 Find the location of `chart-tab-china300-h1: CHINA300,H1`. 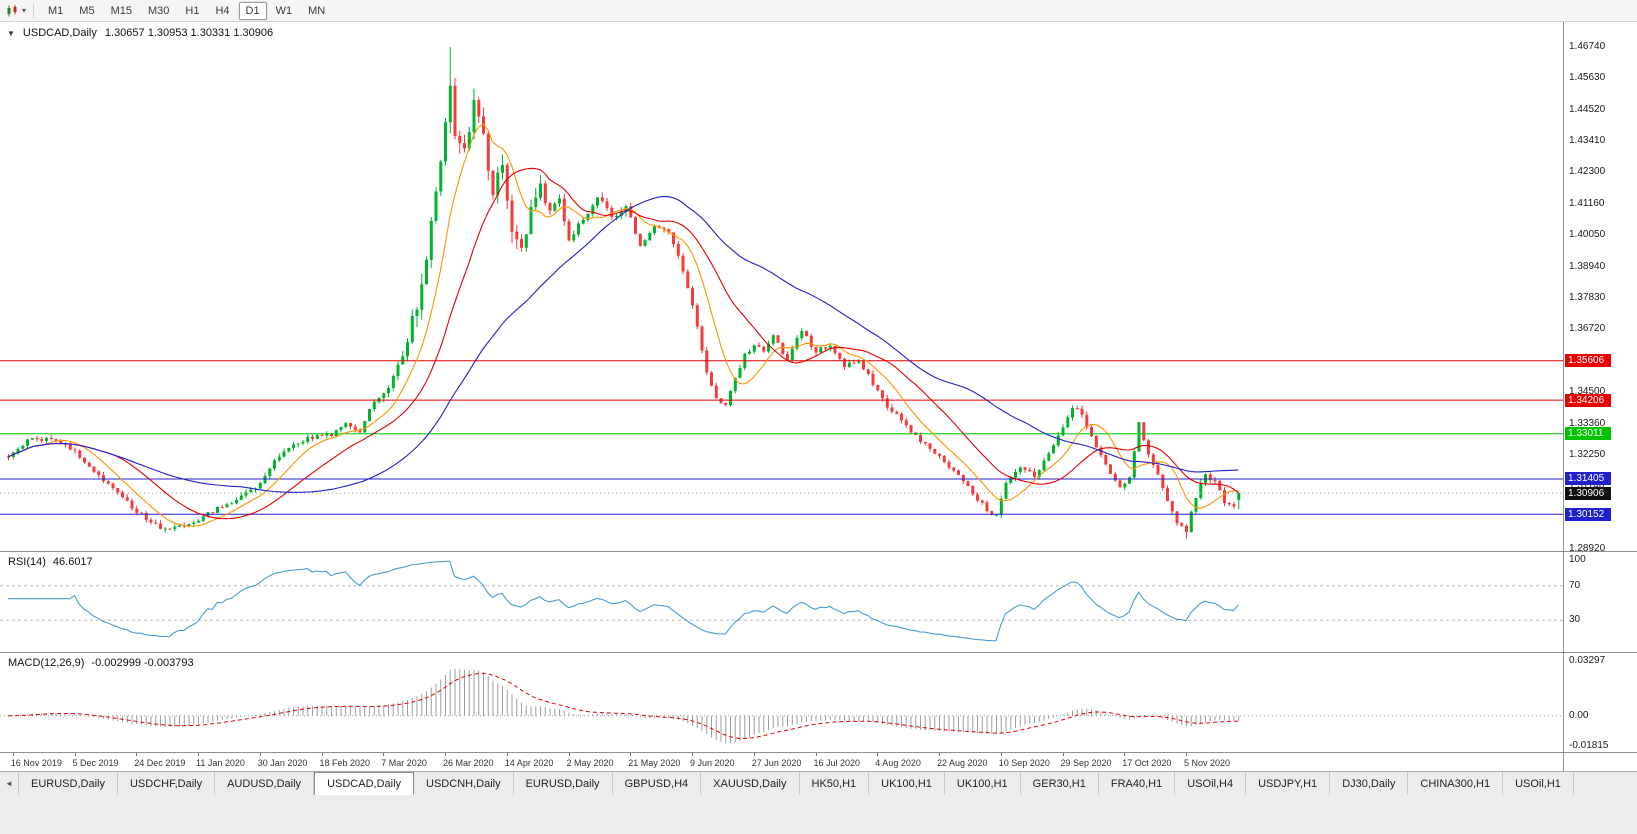

chart-tab-china300-h1: CHINA300,H1 is located at coordinates (1456, 783).